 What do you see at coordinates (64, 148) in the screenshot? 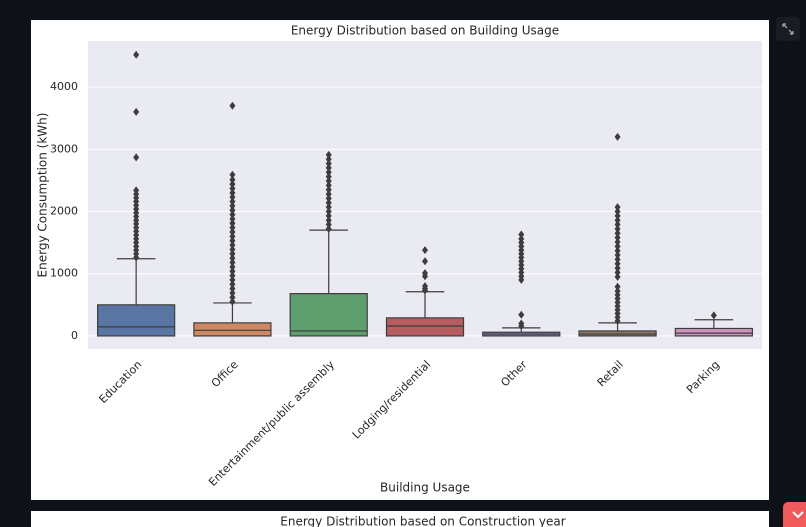
I see `y-tick-label: 3000` at bounding box center [64, 148].